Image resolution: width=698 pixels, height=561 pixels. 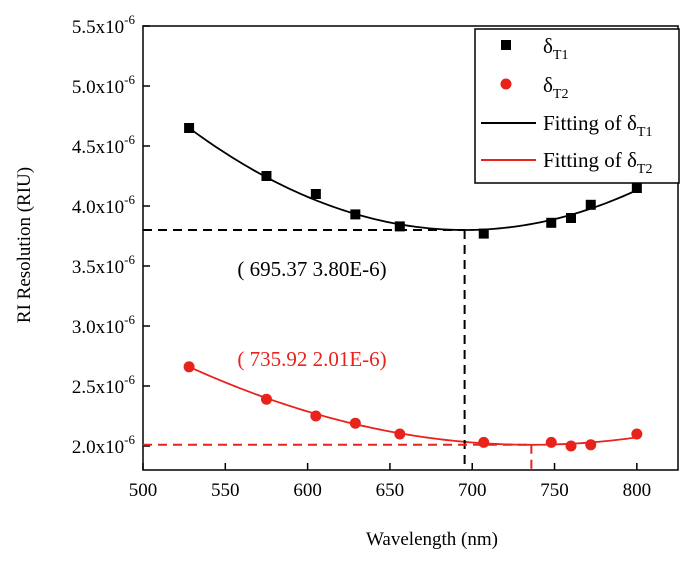 What do you see at coordinates (555, 48) in the screenshot?
I see `legend-label-t1: δT1` at bounding box center [555, 48].